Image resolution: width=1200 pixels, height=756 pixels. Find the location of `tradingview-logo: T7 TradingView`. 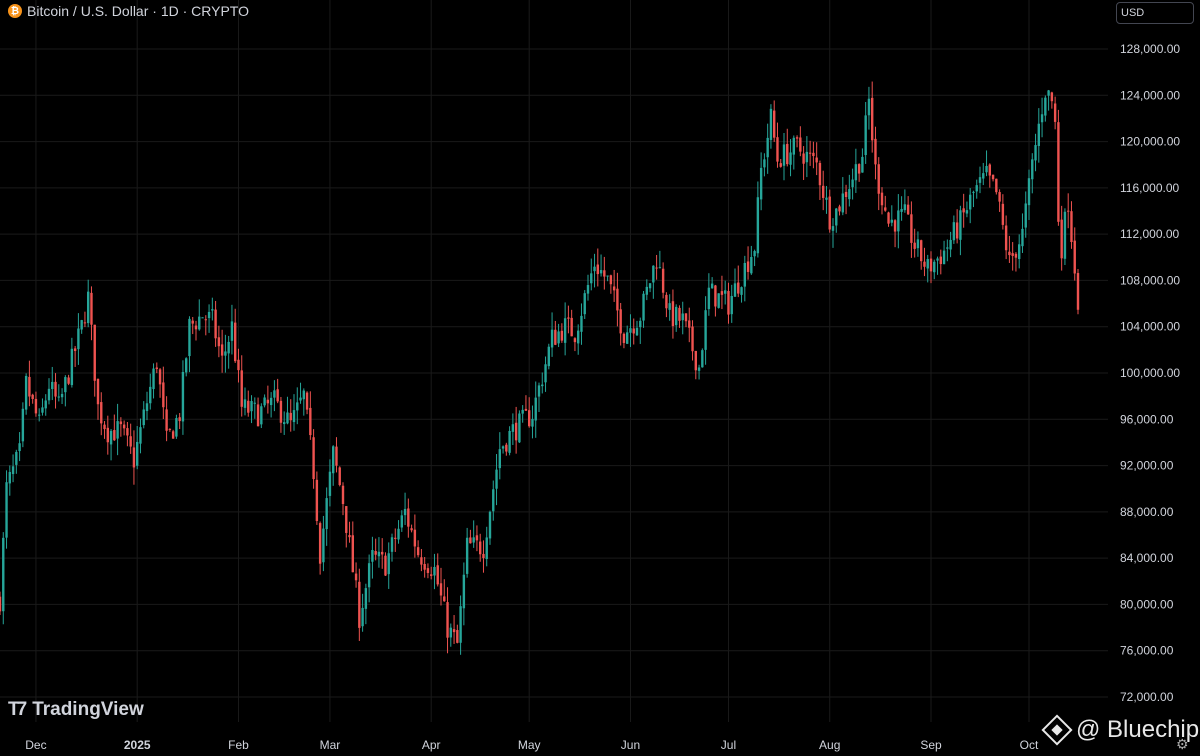

tradingview-logo: T7 TradingView is located at coordinates (76, 710).